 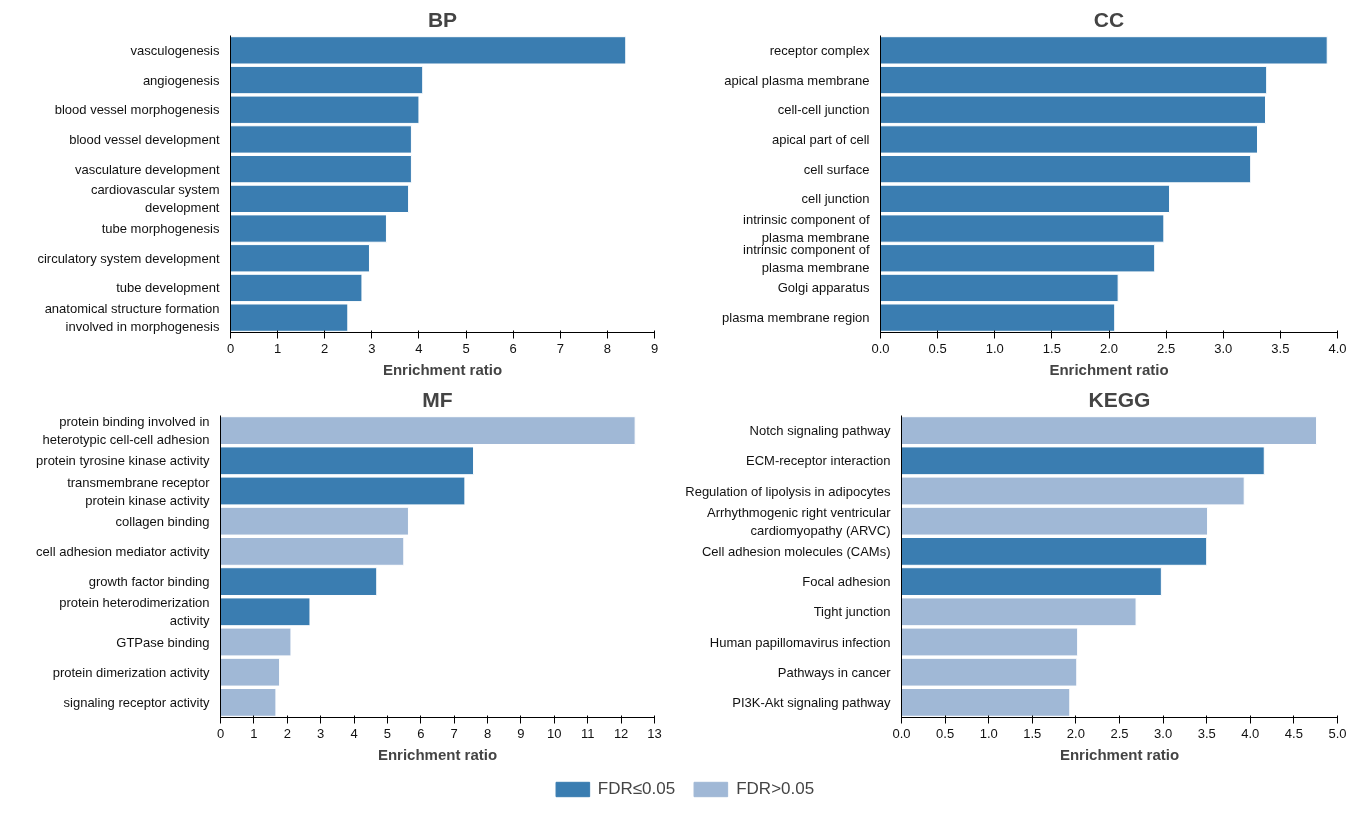 I want to click on y-tick-label: cell junction, so click(x=835, y=199).